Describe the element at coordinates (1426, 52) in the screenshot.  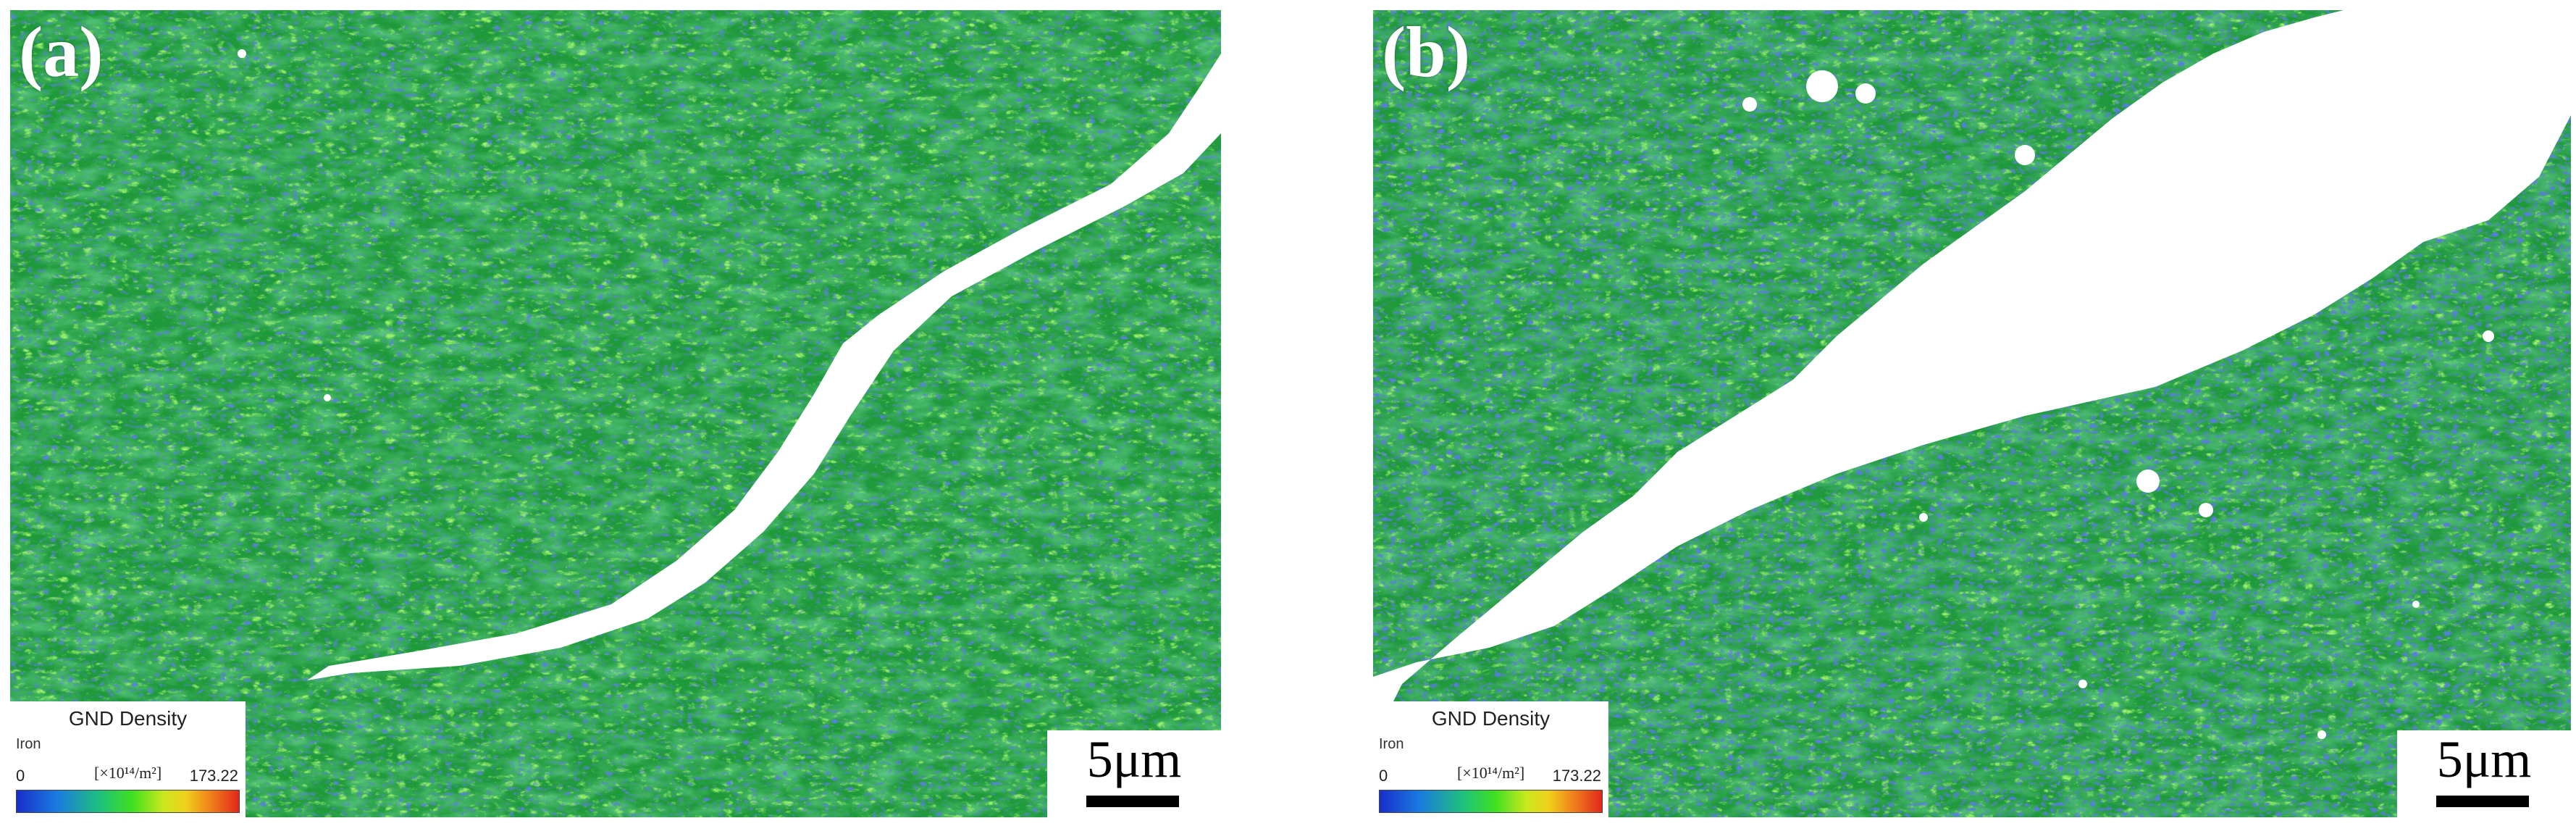
I see `panel-label-b: (b)` at that location.